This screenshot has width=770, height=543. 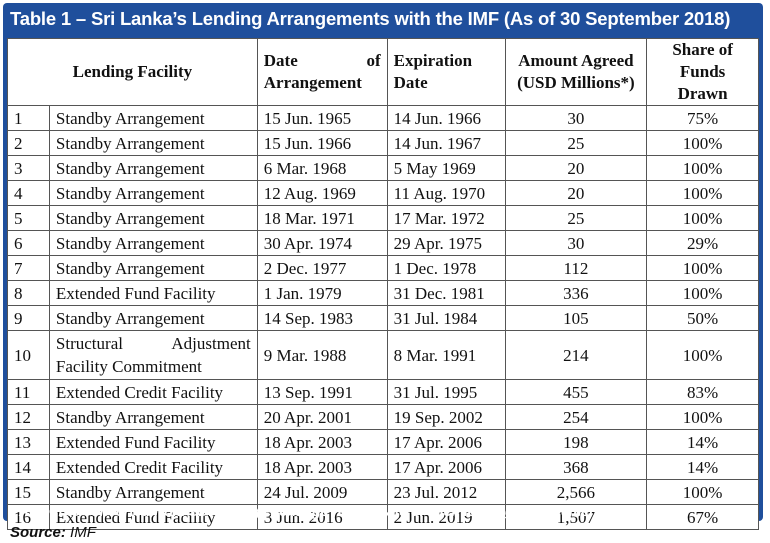 I want to click on row-share: 67%, so click(x=702, y=517).